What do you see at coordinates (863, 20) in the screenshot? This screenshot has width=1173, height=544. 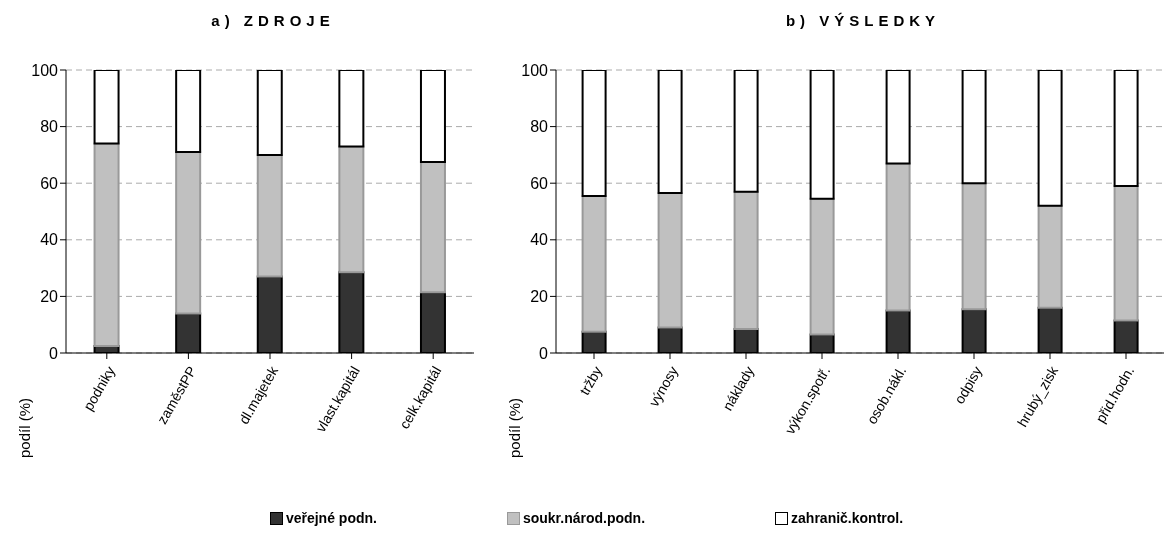 I see `chart-title: b) VÝSLEDKY` at bounding box center [863, 20].